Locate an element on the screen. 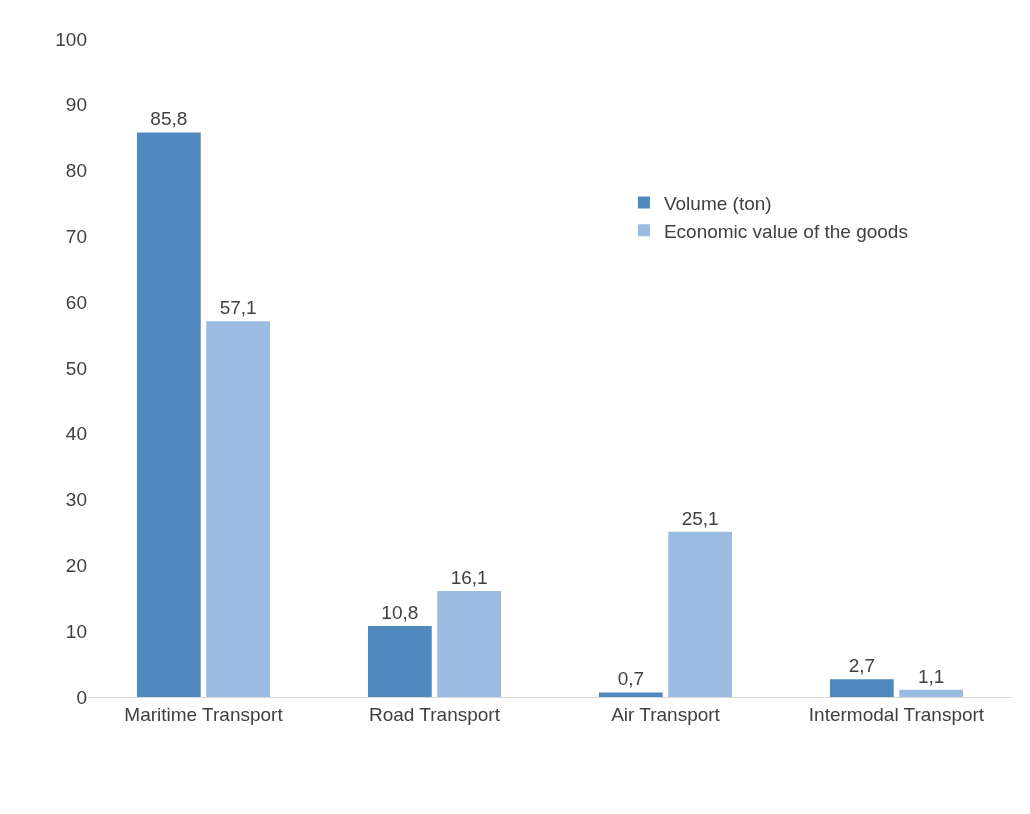 The width and height of the screenshot is (1030, 814). x-tick-label: Air Transport is located at coordinates (666, 714).